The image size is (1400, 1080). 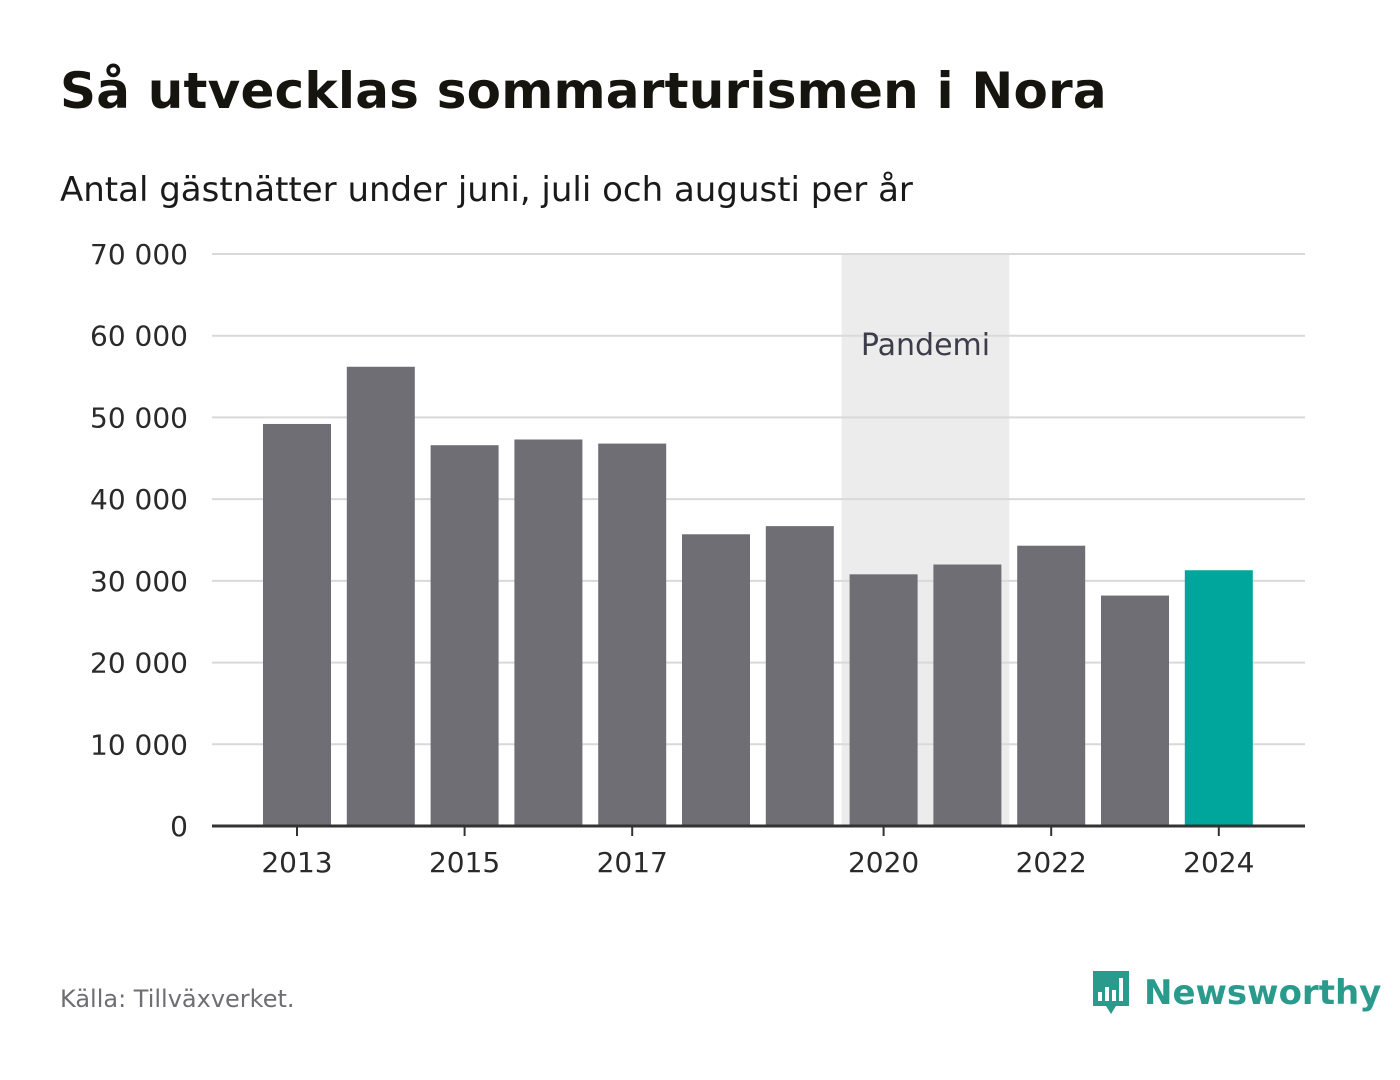 What do you see at coordinates (179, 826) in the screenshot?
I see `y-tick-label: 0` at bounding box center [179, 826].